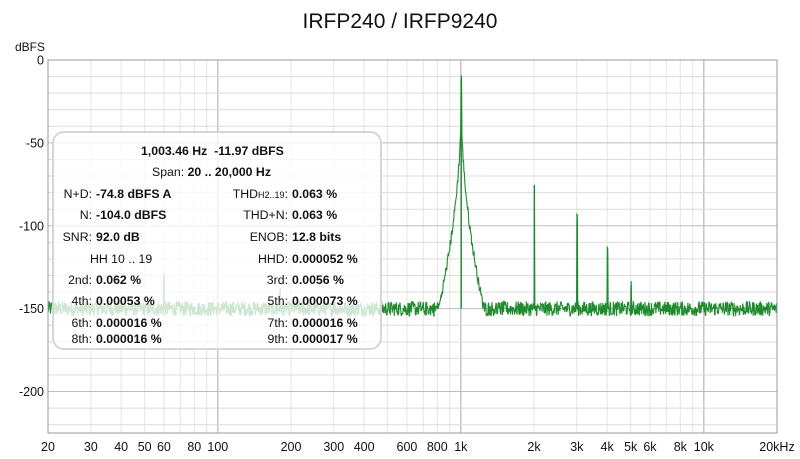 The height and width of the screenshot is (459, 800). I want to click on span-value: 20 .. 20,000 Hz, so click(229, 172).